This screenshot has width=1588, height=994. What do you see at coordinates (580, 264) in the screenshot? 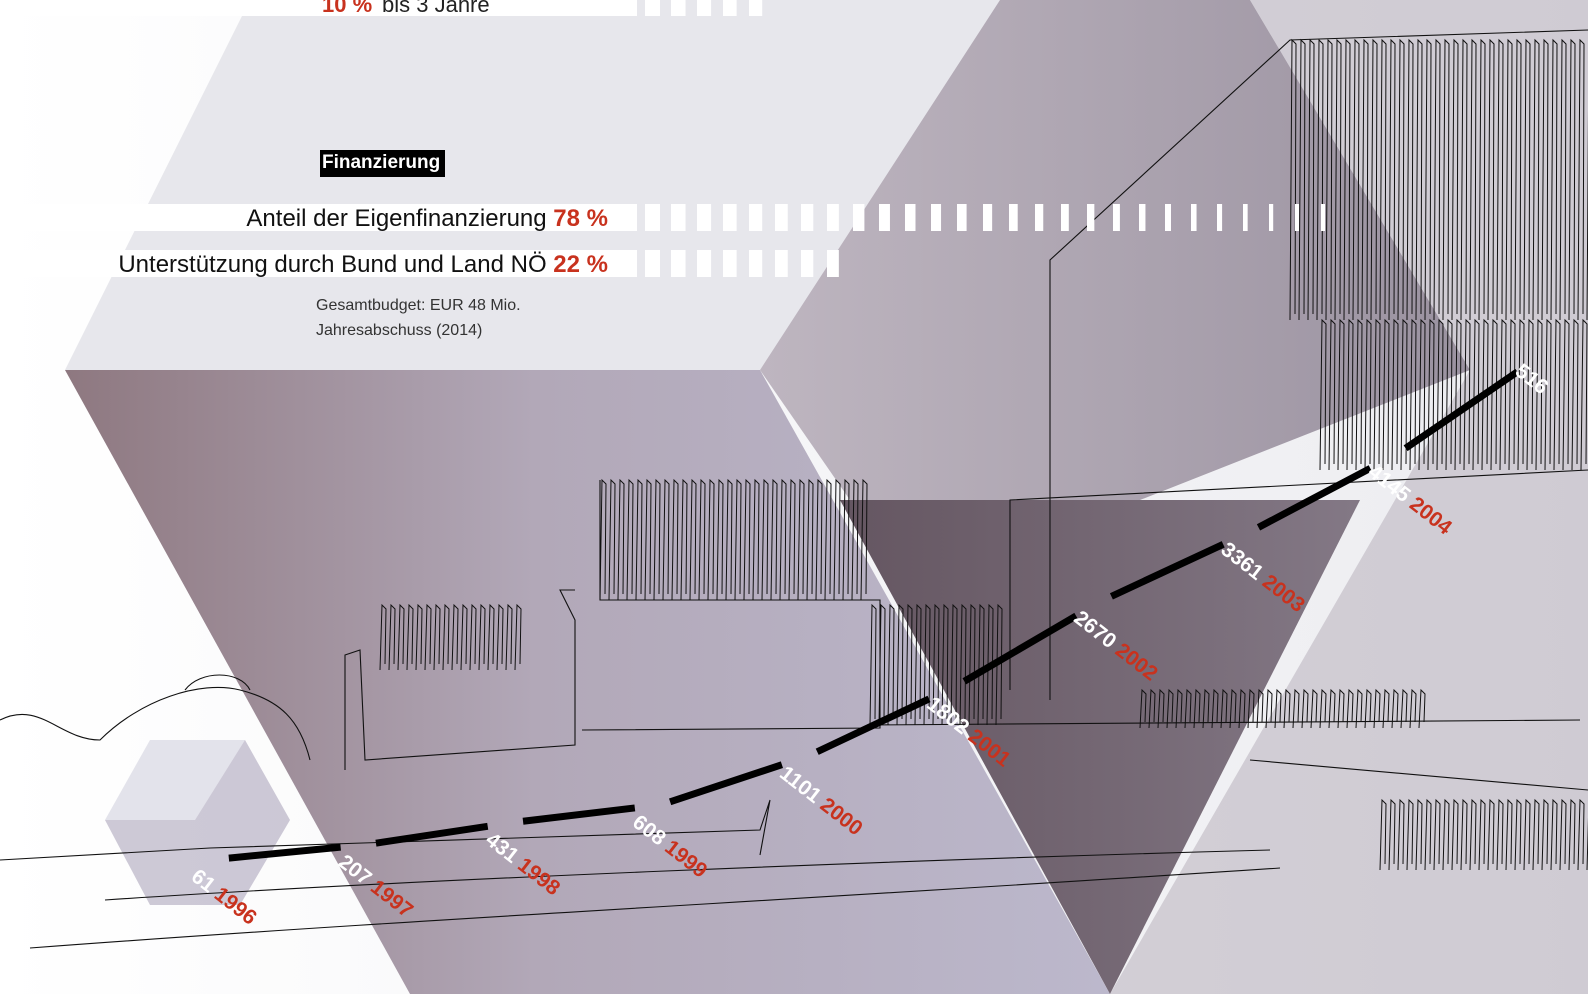
I see `bund-land-percent: 22 %` at bounding box center [580, 264].